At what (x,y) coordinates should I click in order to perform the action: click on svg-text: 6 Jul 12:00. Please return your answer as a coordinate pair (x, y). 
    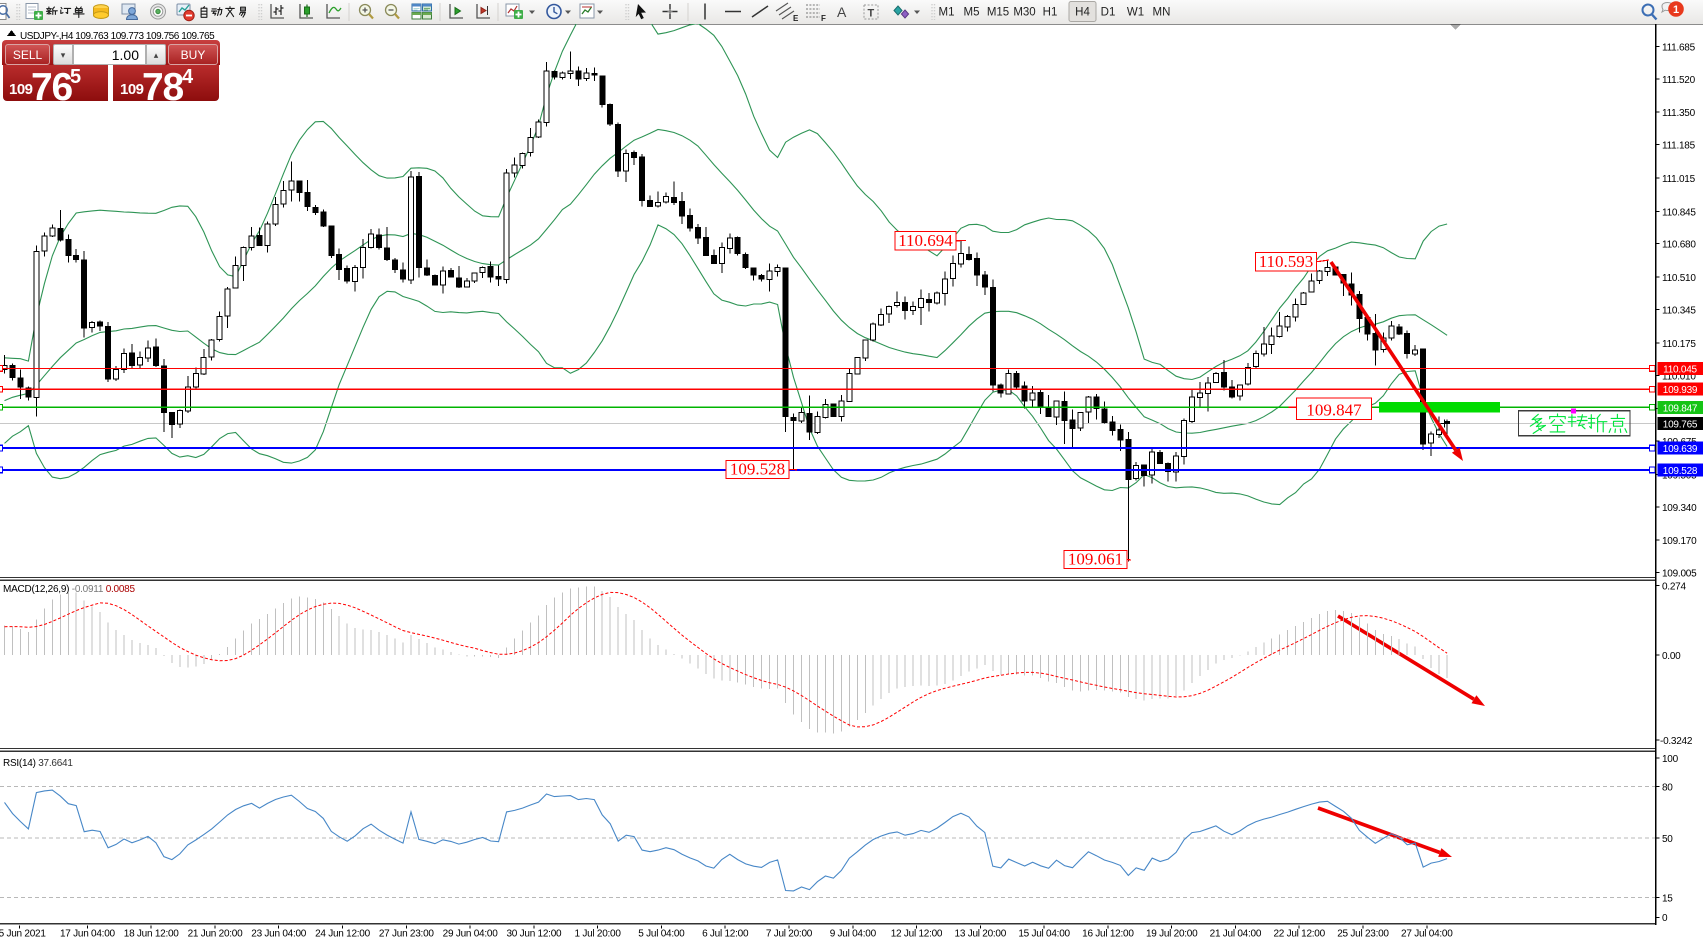
    Looking at the image, I should click on (725, 934).